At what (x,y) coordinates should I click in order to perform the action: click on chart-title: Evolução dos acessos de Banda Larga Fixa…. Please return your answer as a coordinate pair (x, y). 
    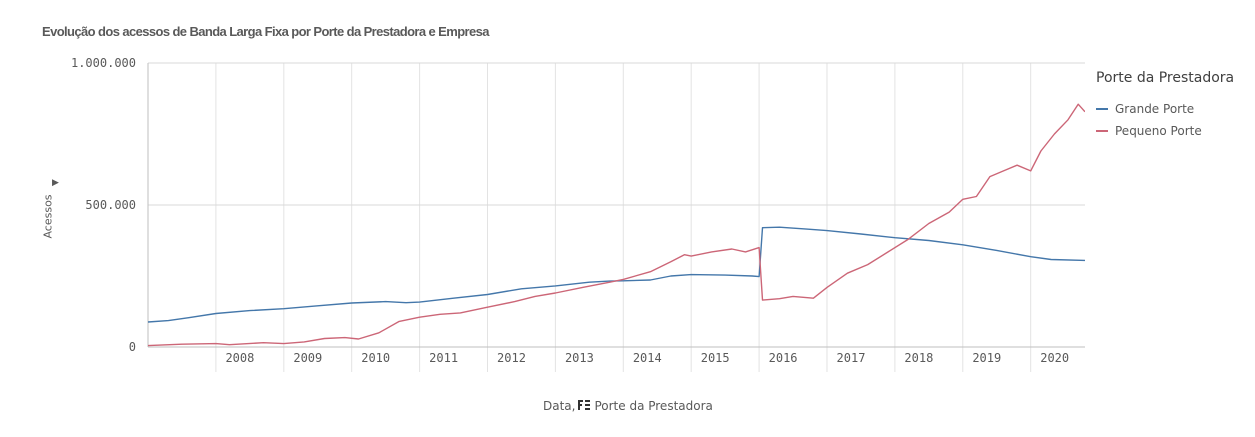
    Looking at the image, I should click on (266, 31).